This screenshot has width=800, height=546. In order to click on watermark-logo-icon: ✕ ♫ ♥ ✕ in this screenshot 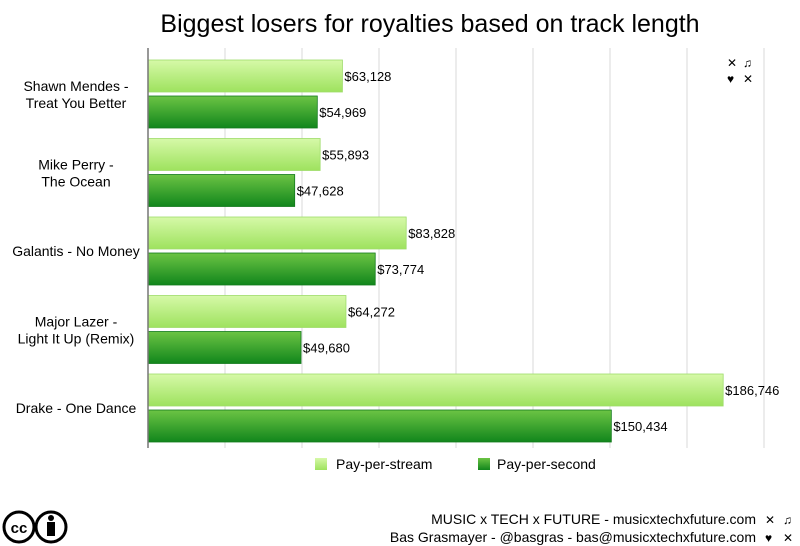, I will do `click(740, 71)`.